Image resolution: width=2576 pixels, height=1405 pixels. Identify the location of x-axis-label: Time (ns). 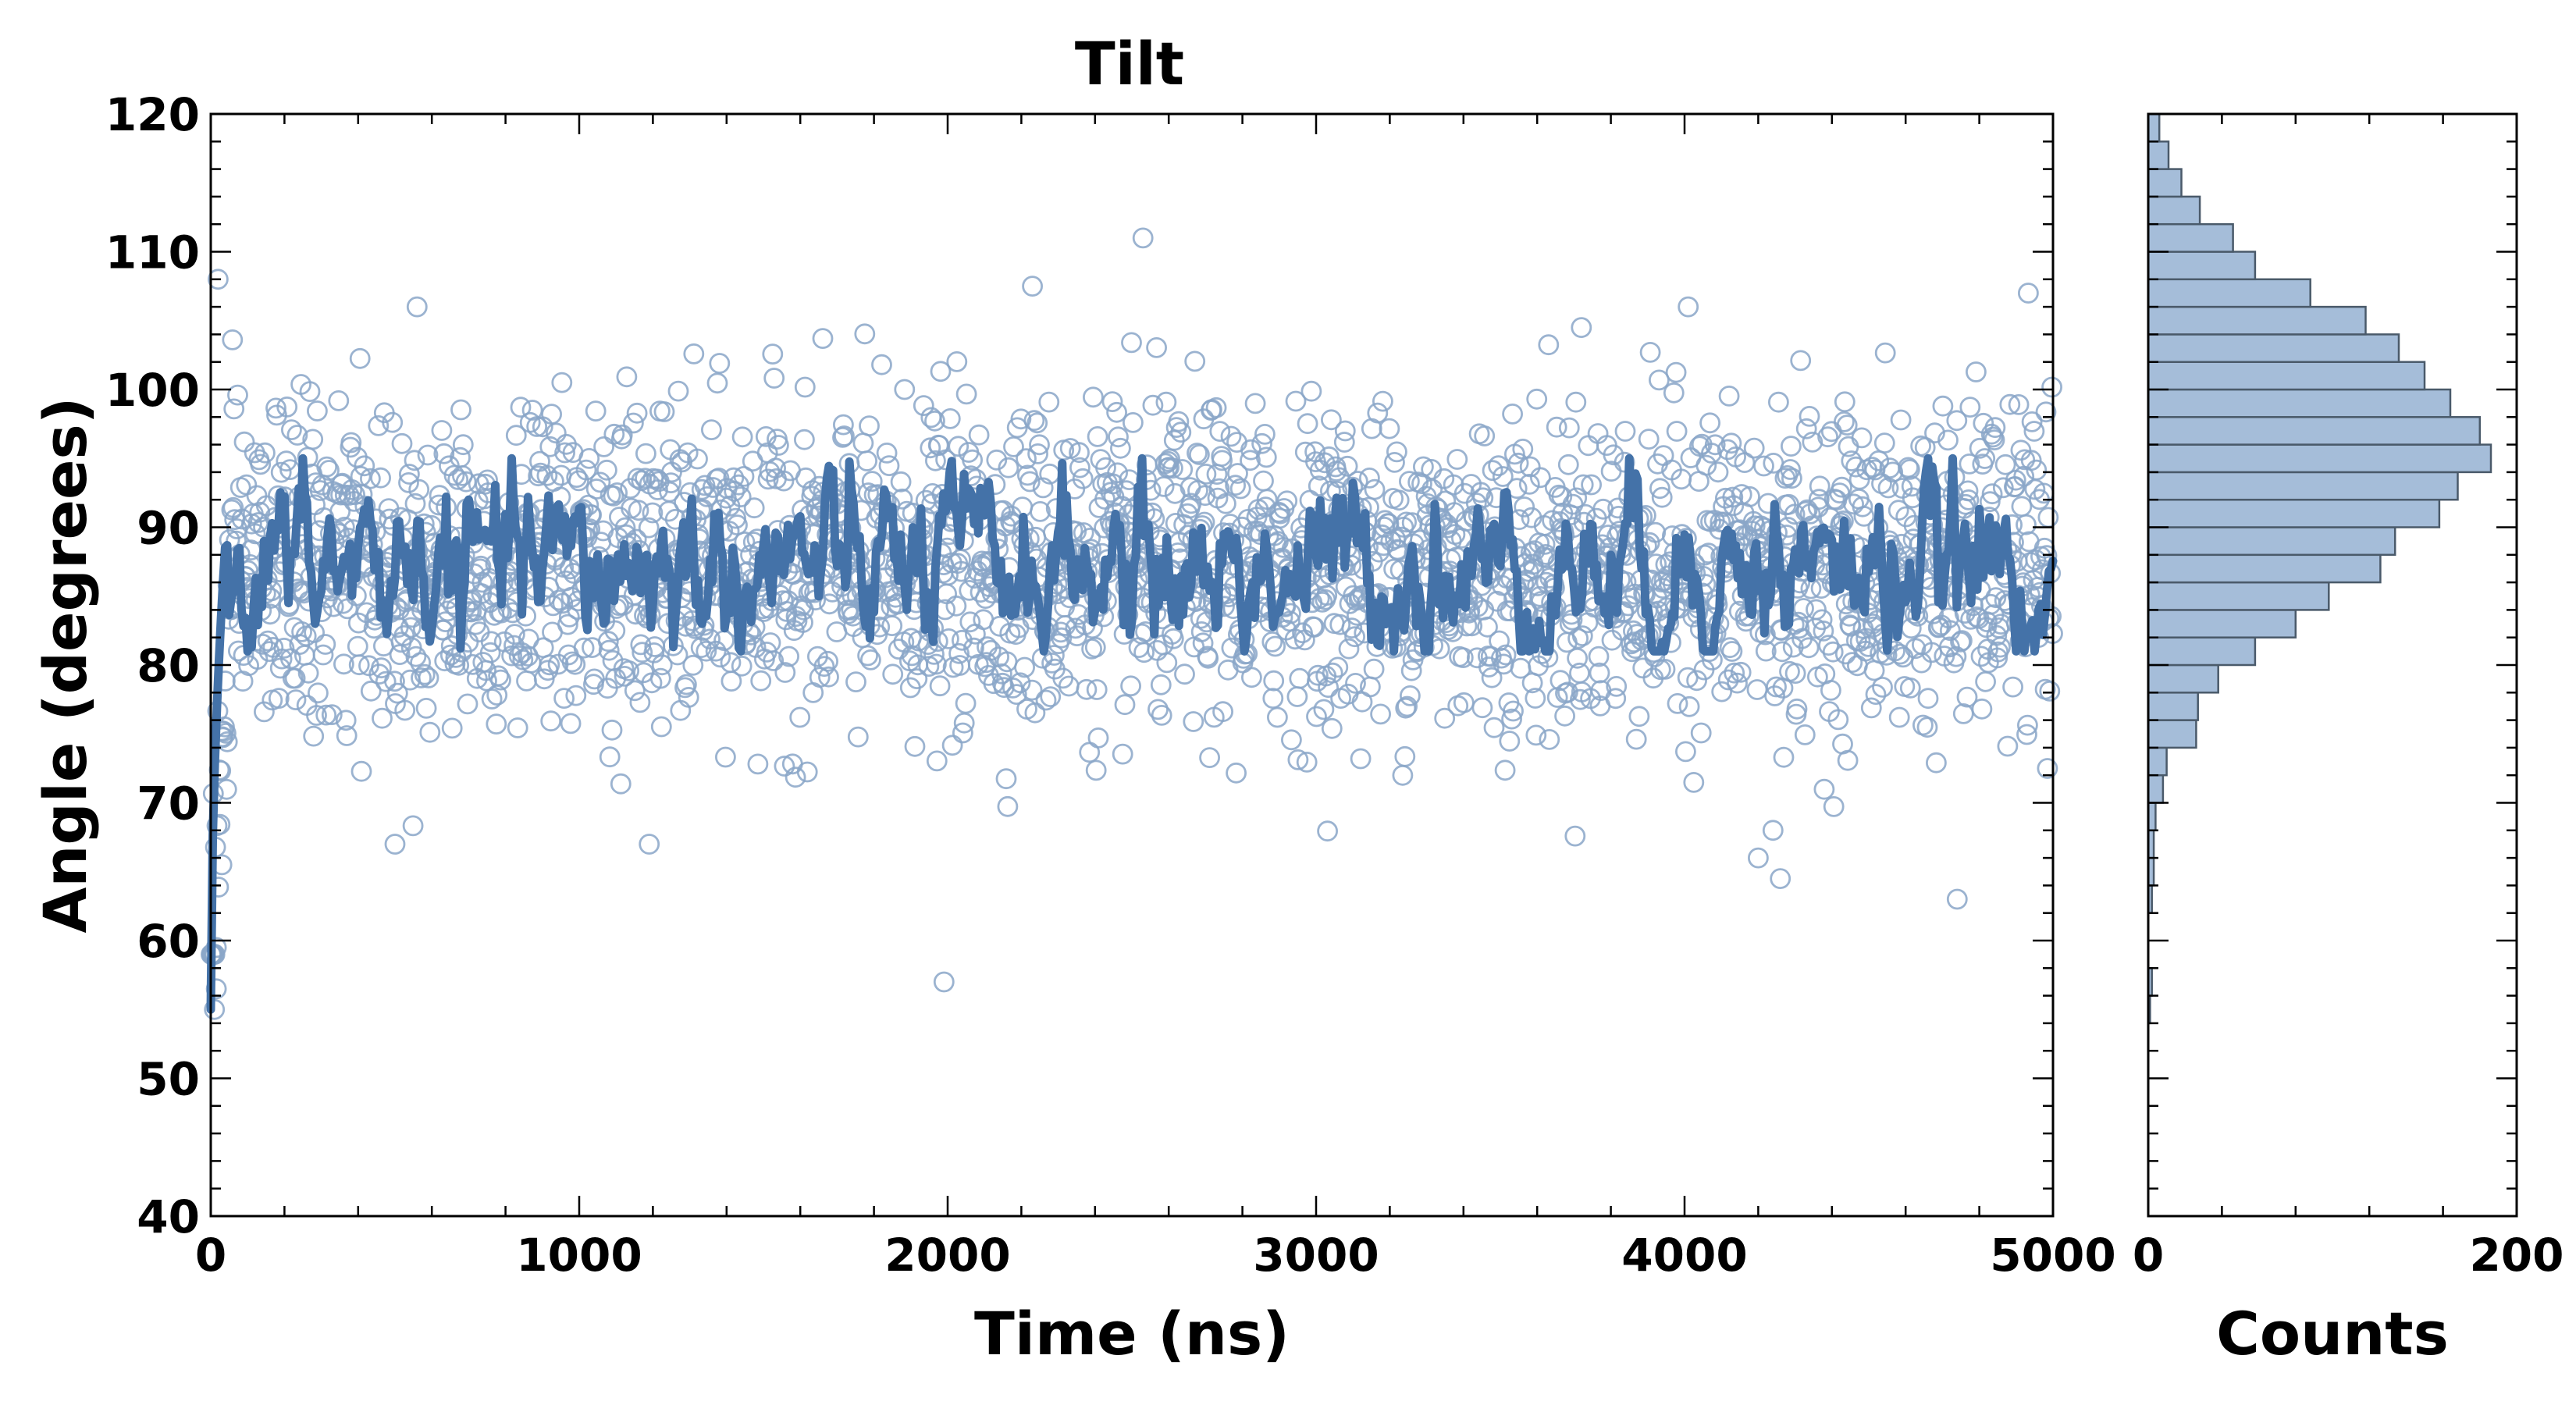
(1132, 1334).